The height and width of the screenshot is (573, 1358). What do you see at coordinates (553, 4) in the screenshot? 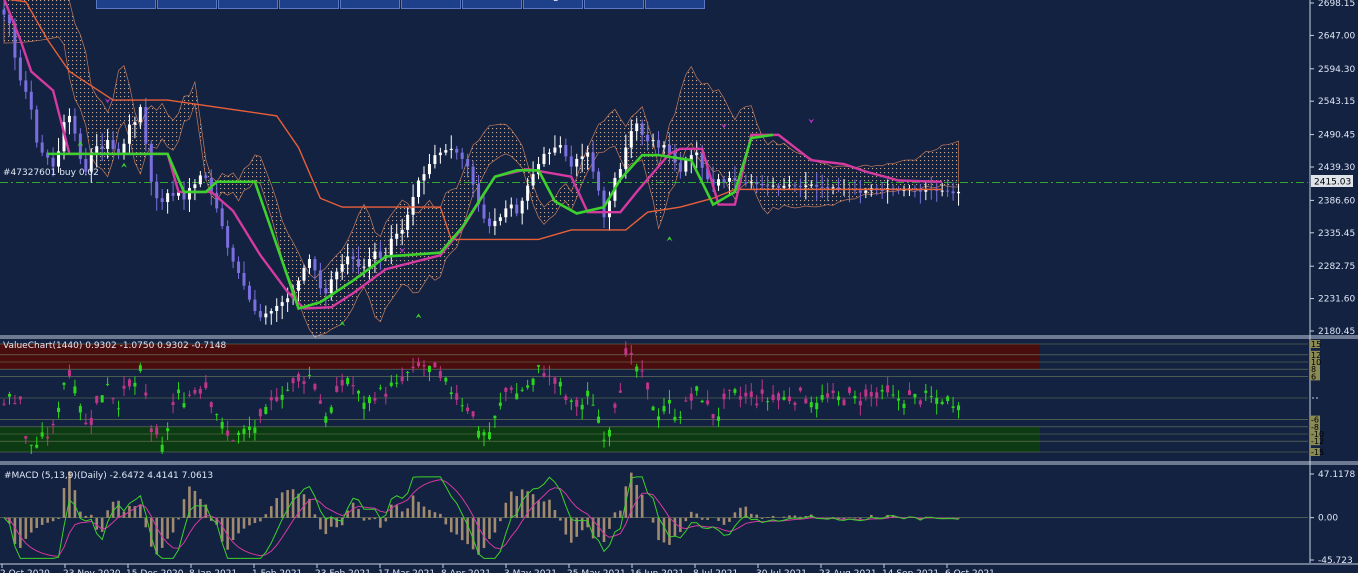
I see `toolbar-button-dragon: Dragon` at bounding box center [553, 4].